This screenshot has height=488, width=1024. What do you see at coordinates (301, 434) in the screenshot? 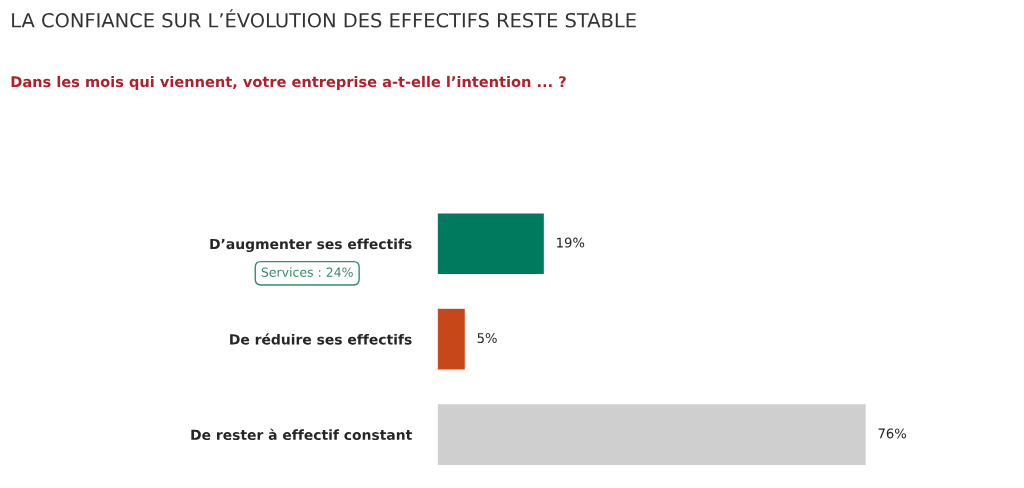
I see `y-tick-label: De rester à effectif constant` at bounding box center [301, 434].